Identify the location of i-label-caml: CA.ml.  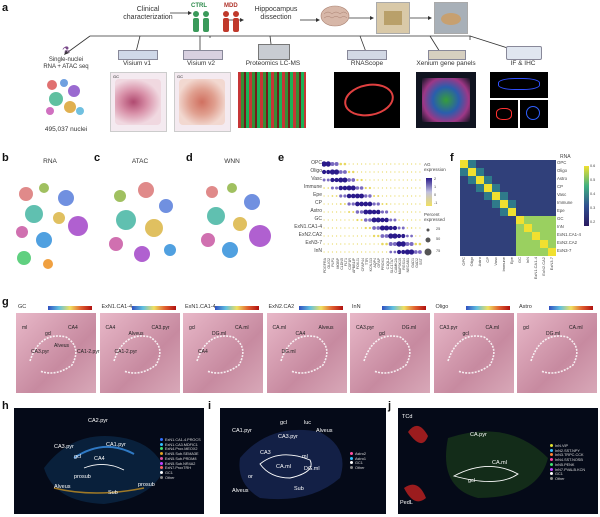
(283, 467).